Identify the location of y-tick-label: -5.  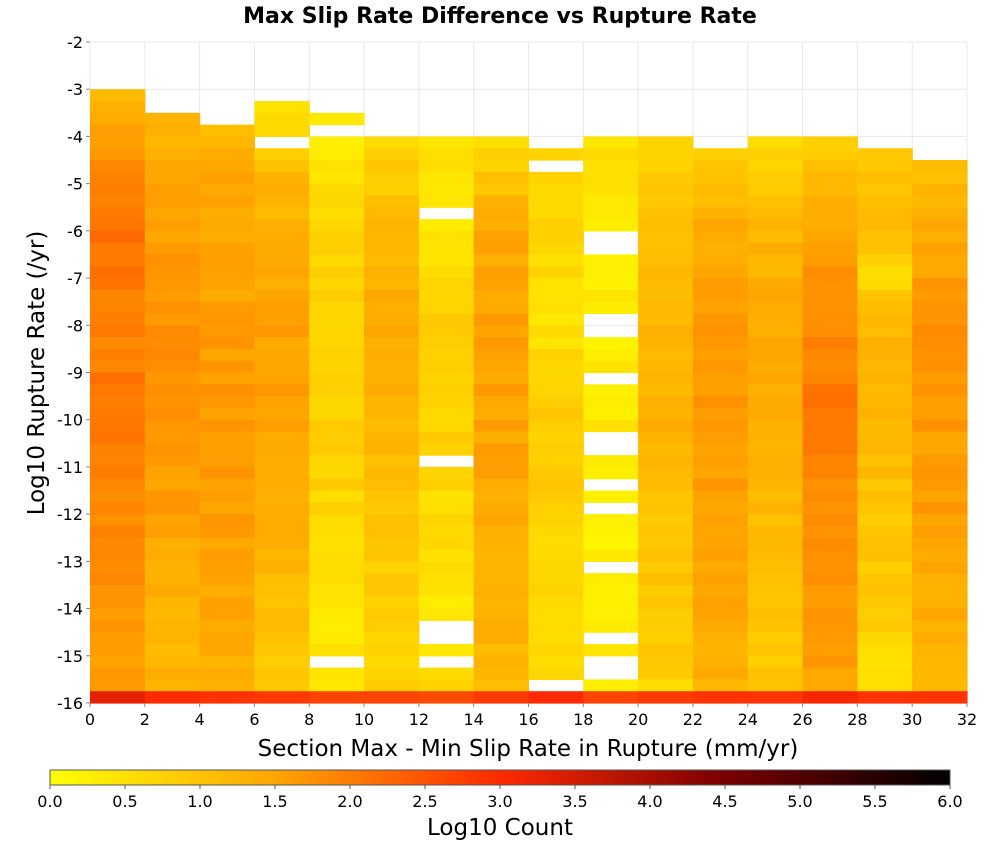
(75, 184).